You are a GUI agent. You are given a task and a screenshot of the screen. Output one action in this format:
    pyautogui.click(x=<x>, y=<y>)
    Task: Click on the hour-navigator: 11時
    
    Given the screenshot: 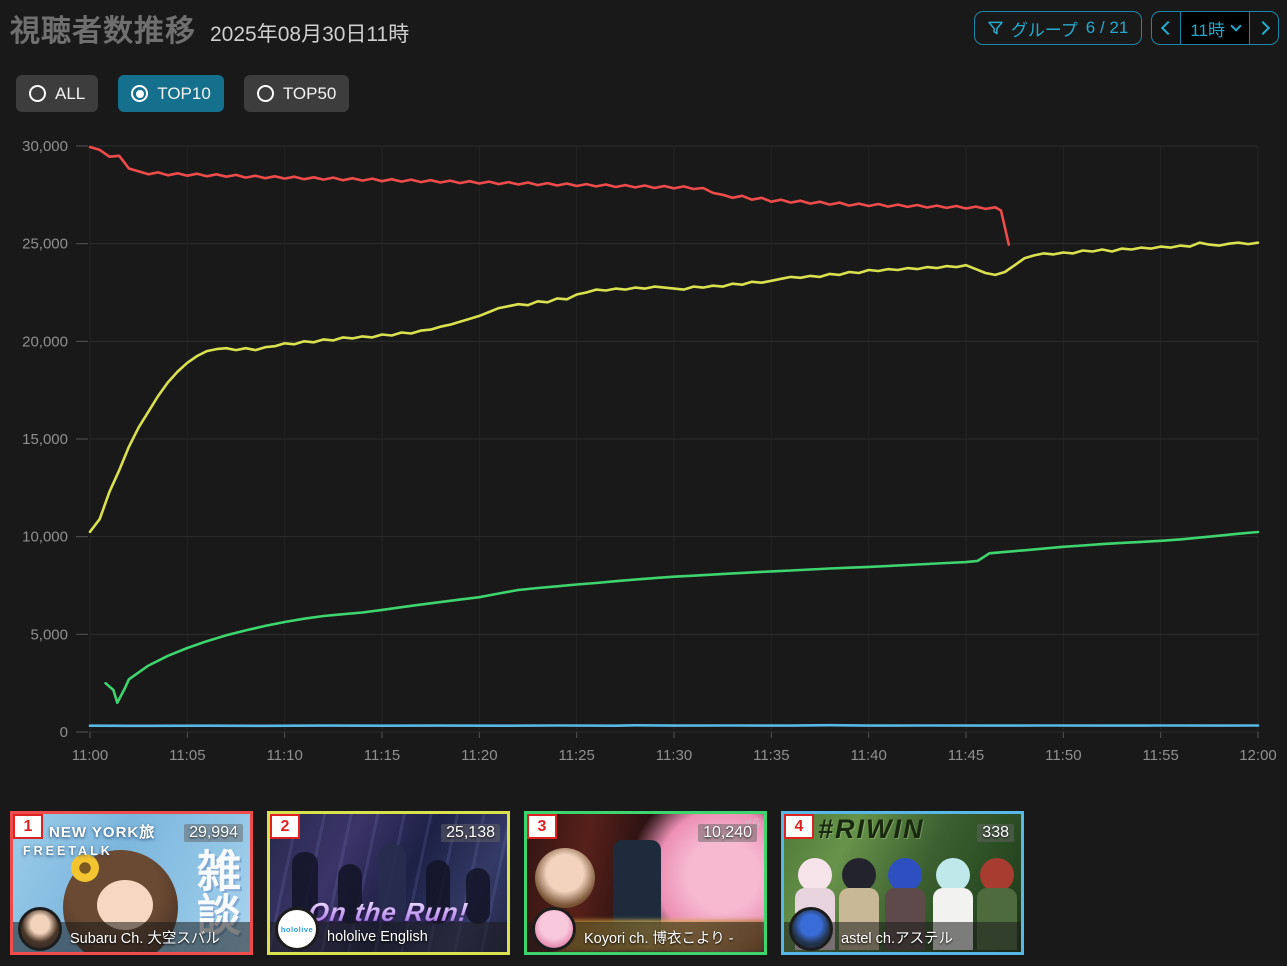 What is the action you would take?
    pyautogui.click(x=1215, y=28)
    